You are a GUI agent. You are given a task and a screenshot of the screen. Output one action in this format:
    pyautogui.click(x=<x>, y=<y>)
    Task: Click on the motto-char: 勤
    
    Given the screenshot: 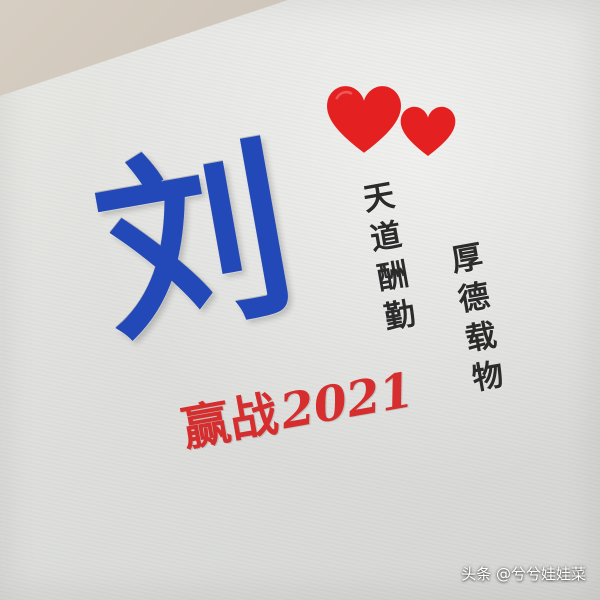 What is the action you would take?
    pyautogui.click(x=400, y=316)
    